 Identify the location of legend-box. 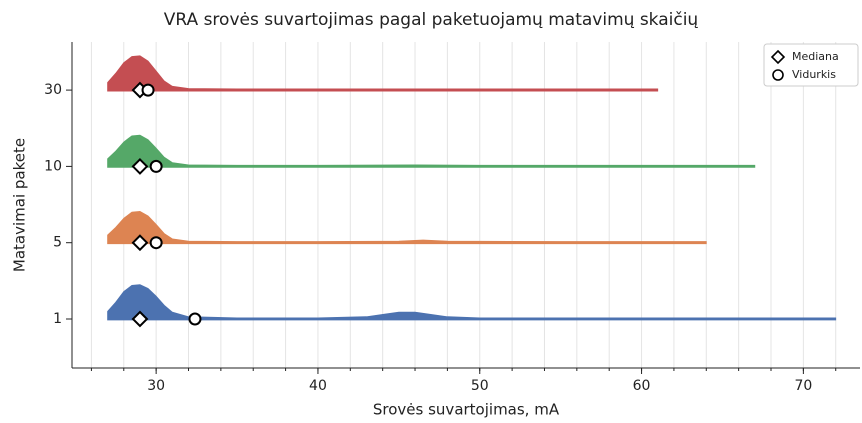
(811, 65).